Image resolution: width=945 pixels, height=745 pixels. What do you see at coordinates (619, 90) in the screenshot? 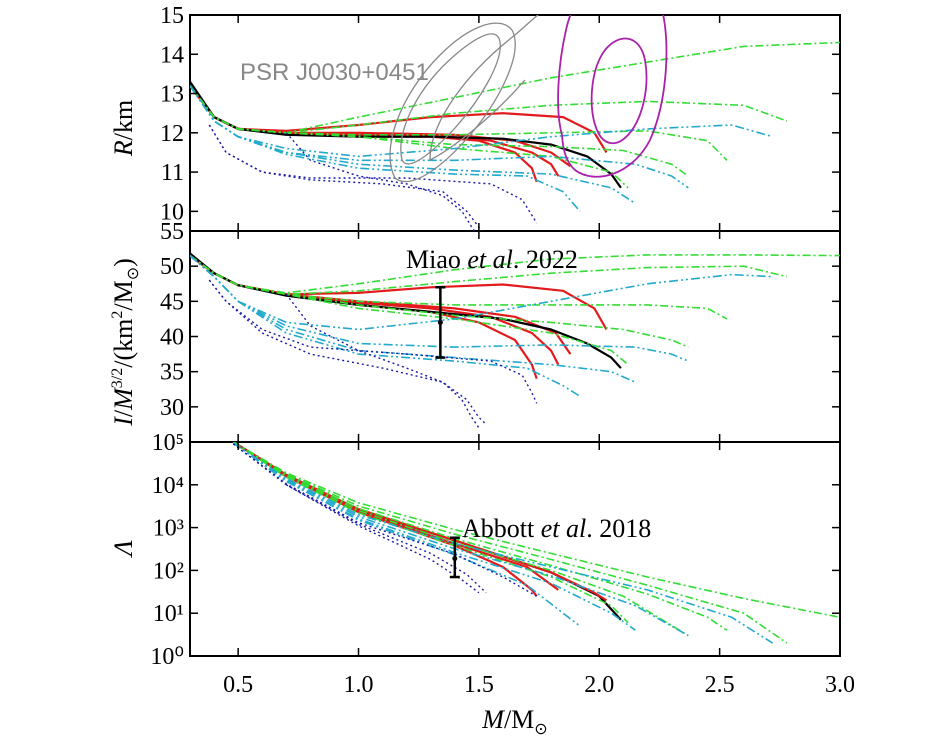
I see `magenta-contour-inner` at bounding box center [619, 90].